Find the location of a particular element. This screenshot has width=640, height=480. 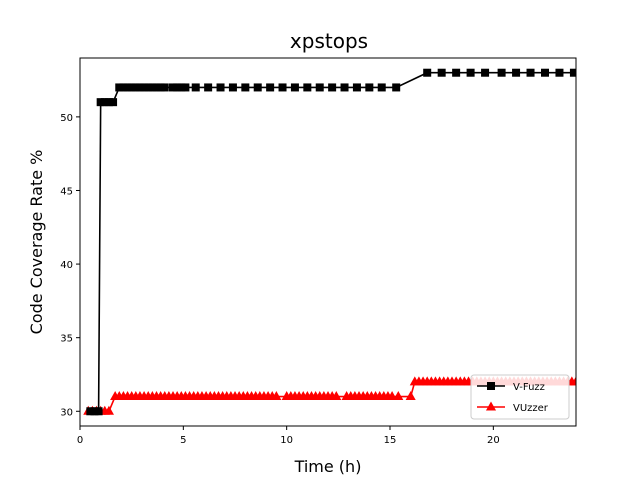

x-tick-label: 15 is located at coordinates (390, 440).